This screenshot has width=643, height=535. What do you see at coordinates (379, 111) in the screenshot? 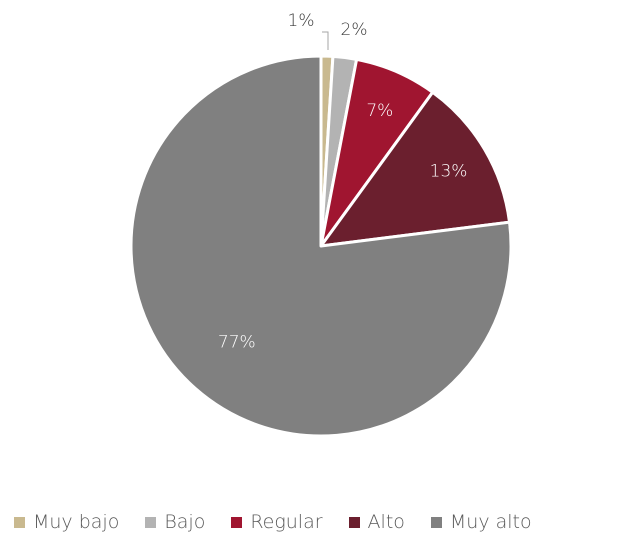
I see `data-label-regular: 7%` at bounding box center [379, 111].